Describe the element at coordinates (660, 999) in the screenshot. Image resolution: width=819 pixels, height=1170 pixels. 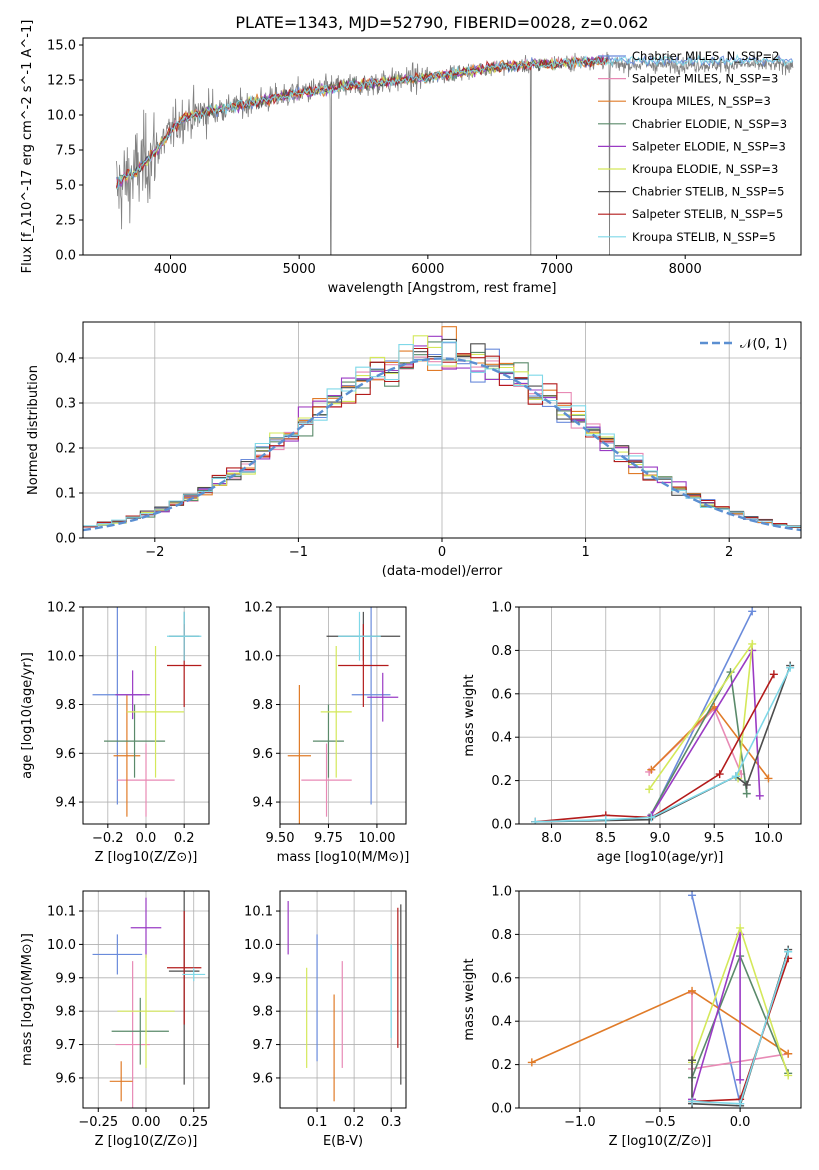
I see `plot-area-weight_vs_Z` at that location.